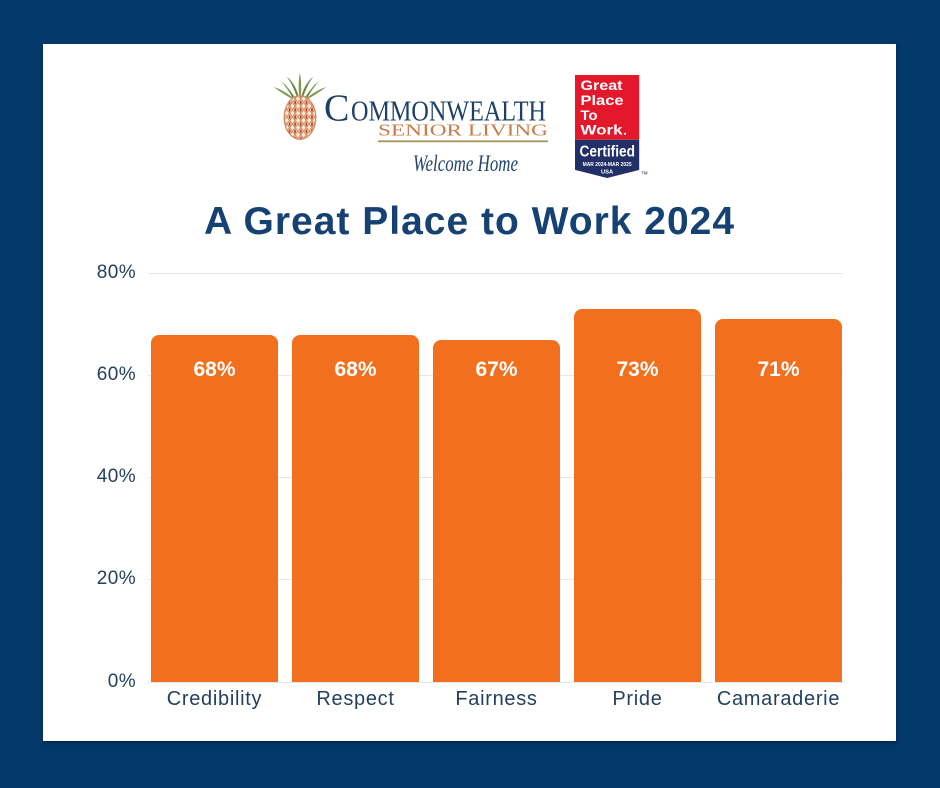  Describe the element at coordinates (589, 115) in the screenshot. I see `svg-text: To` at that location.